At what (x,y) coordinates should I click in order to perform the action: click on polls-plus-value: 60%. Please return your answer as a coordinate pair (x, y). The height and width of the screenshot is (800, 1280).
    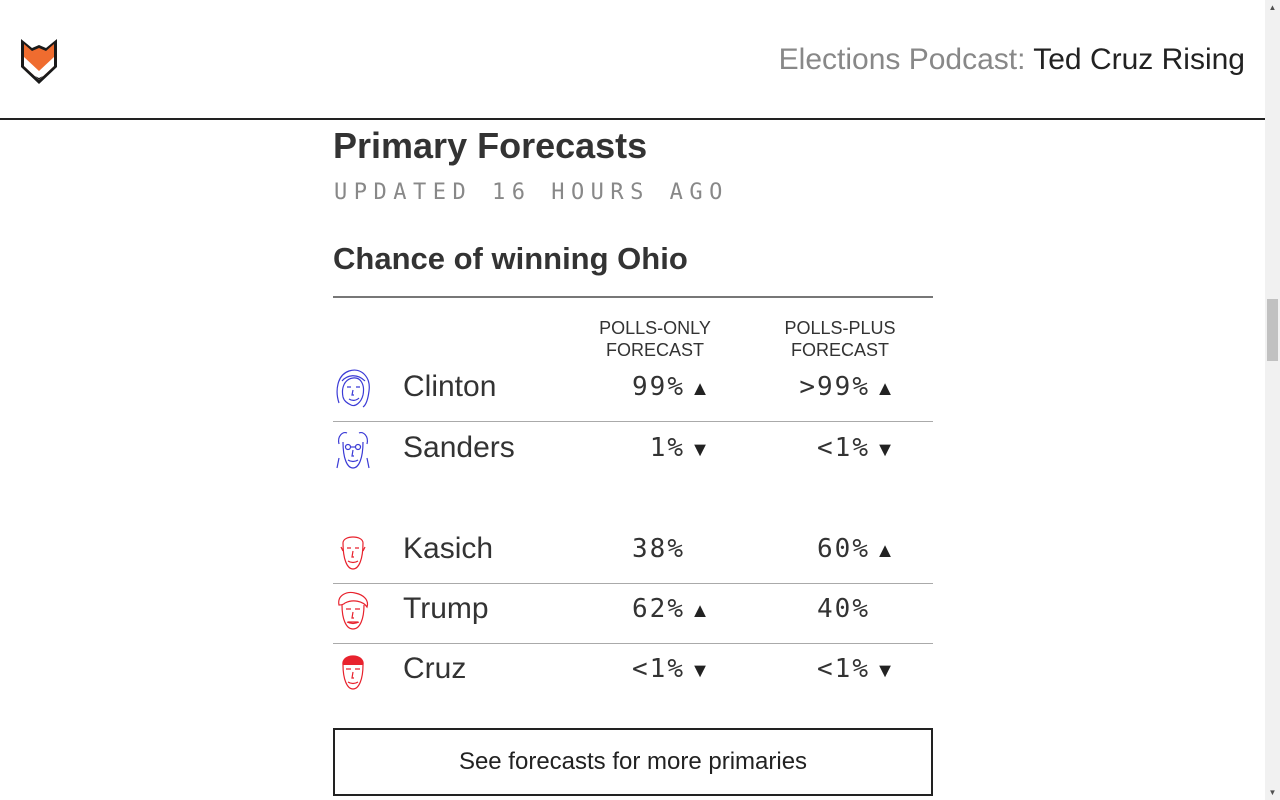
    Looking at the image, I should click on (843, 549).